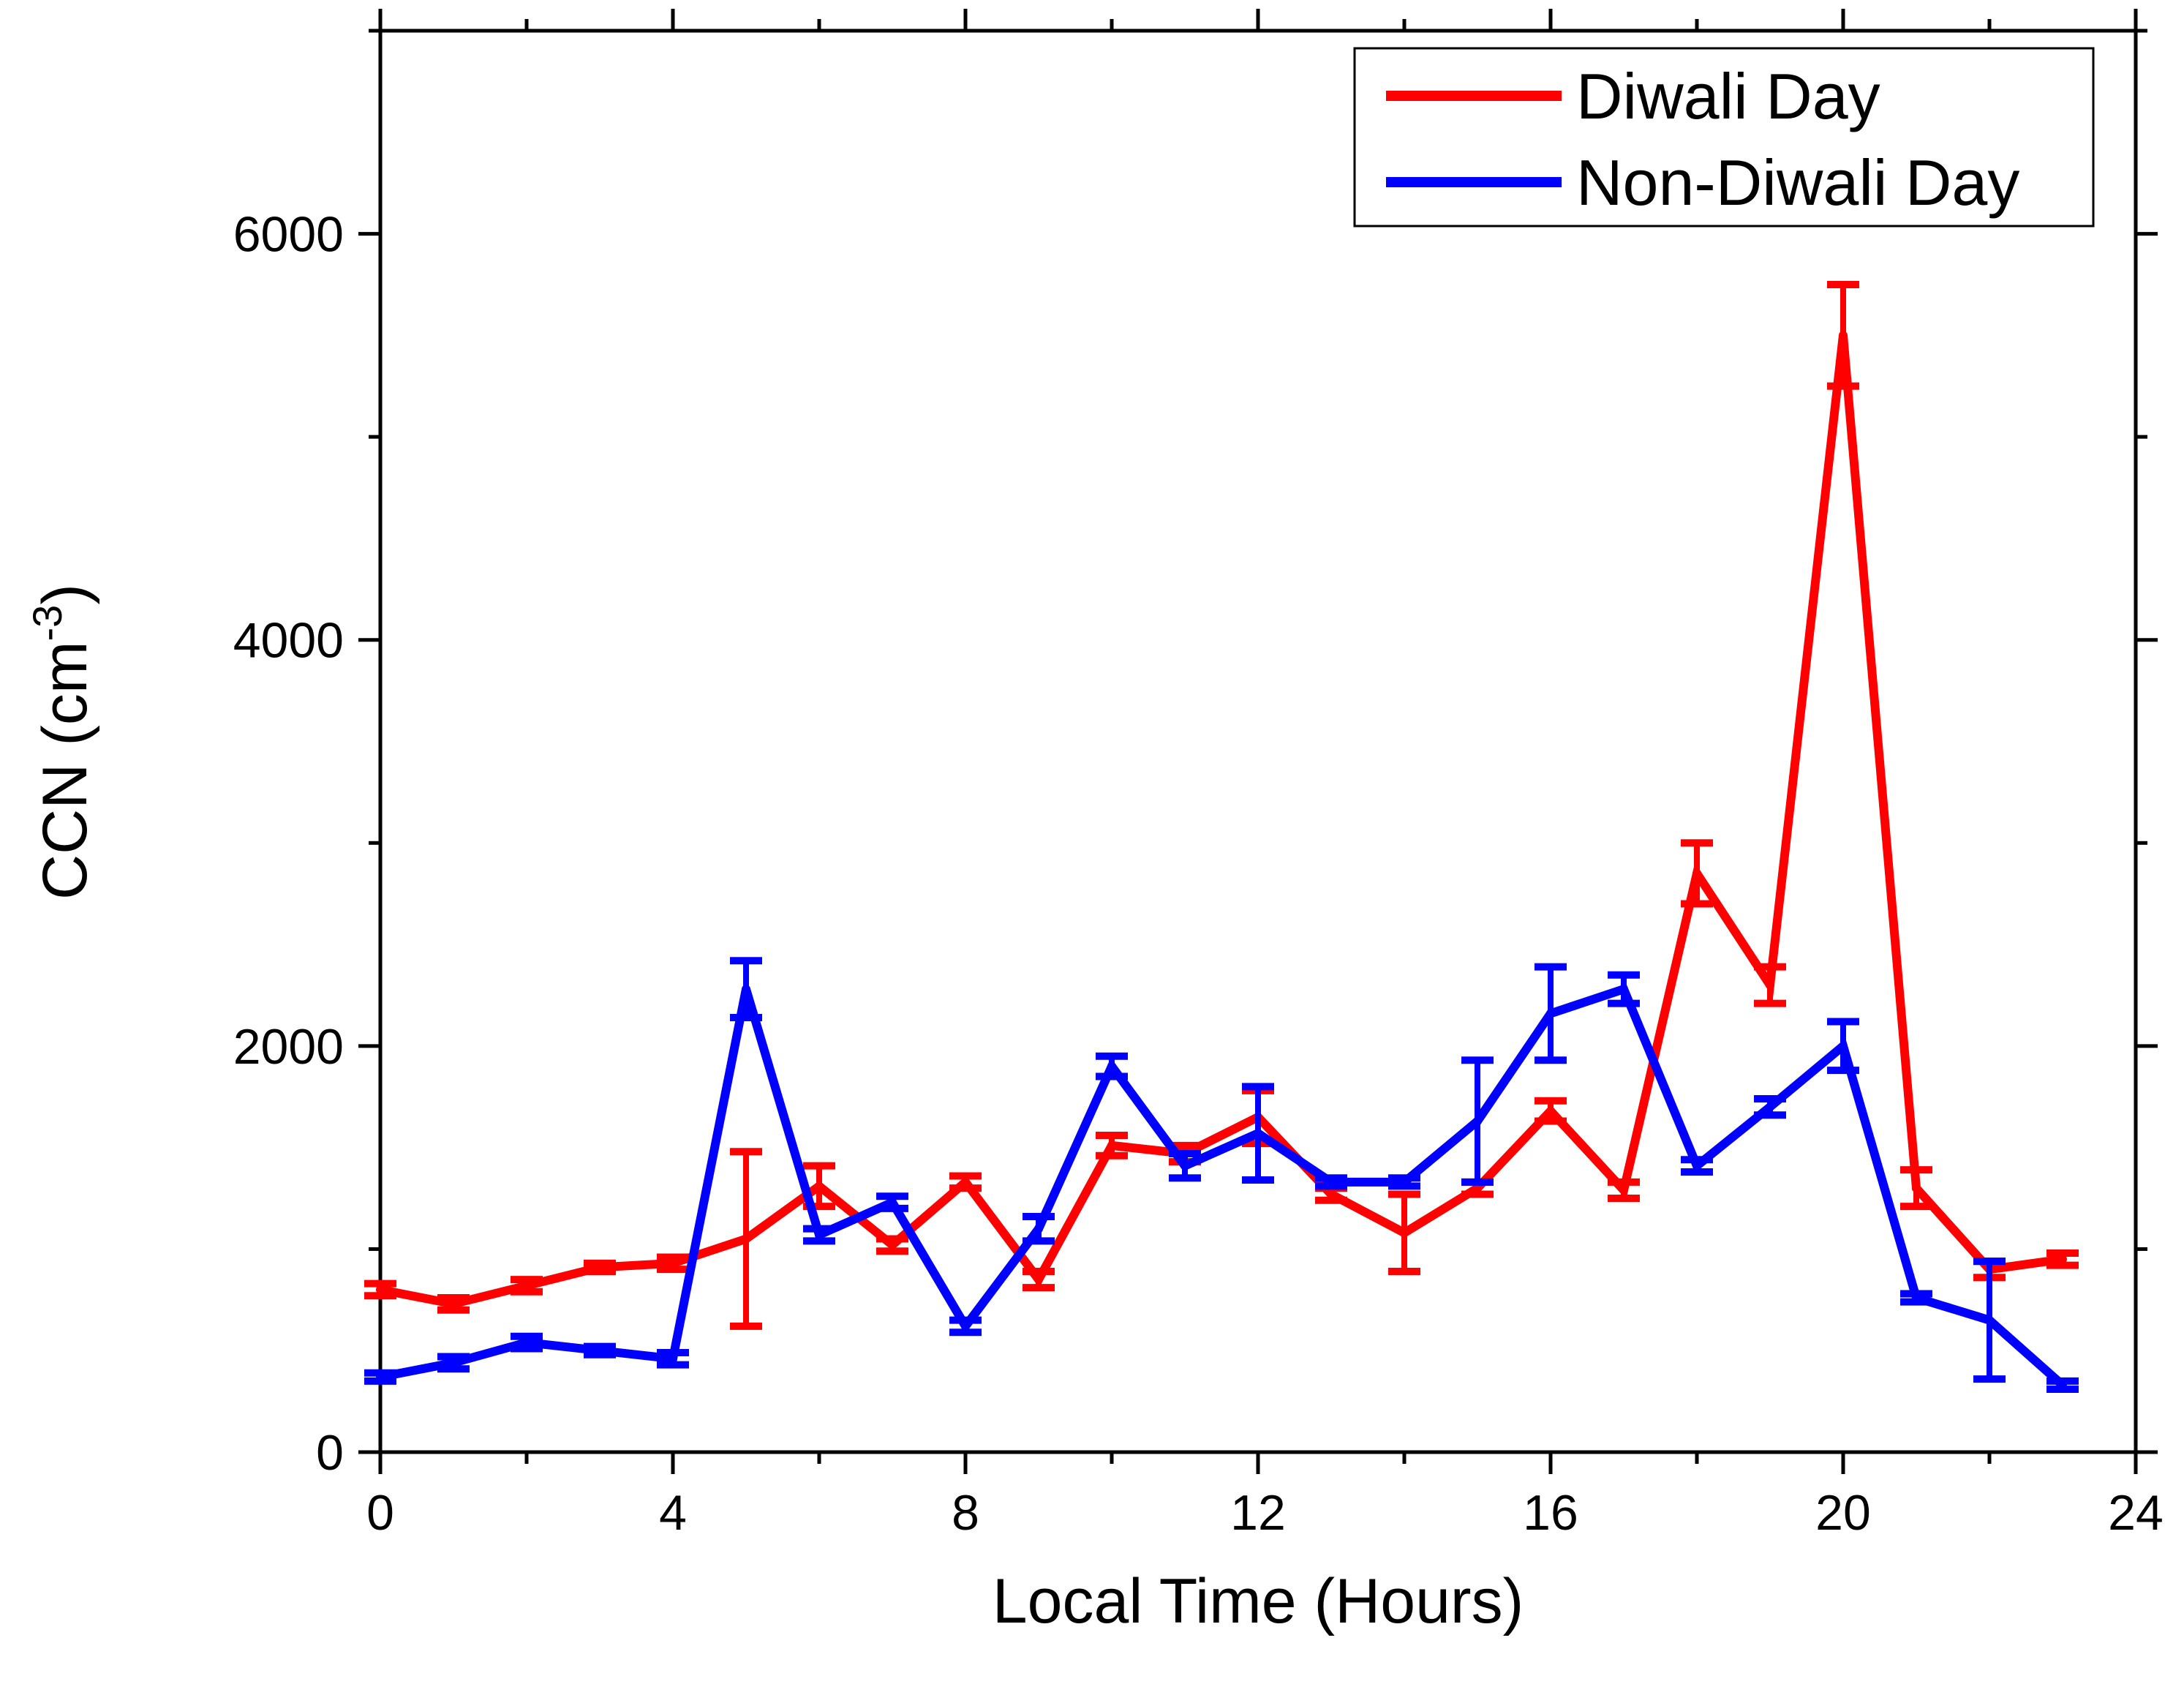 The height and width of the screenshot is (1695, 2184). I want to click on y-axis-title: CCN (cm-3), so click(62, 742).